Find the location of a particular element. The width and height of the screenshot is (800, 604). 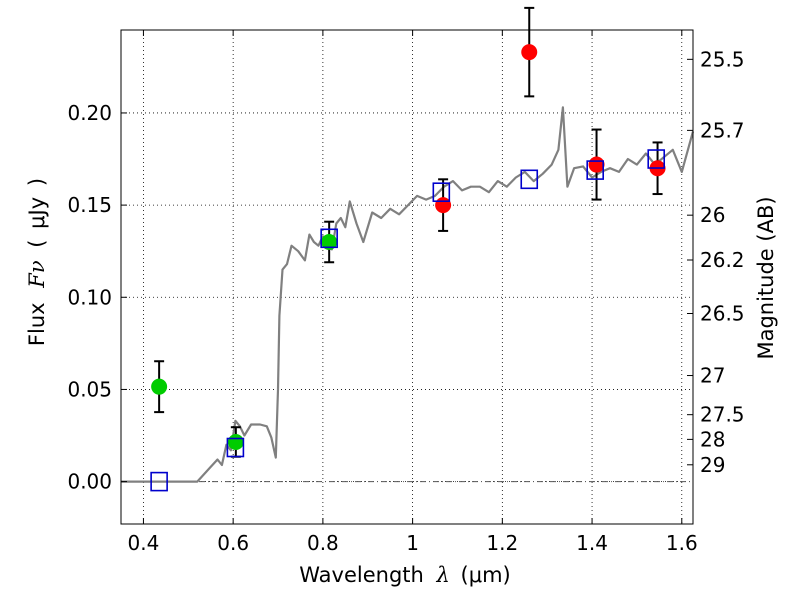

x-tick-label: 0.8 is located at coordinates (323, 543).